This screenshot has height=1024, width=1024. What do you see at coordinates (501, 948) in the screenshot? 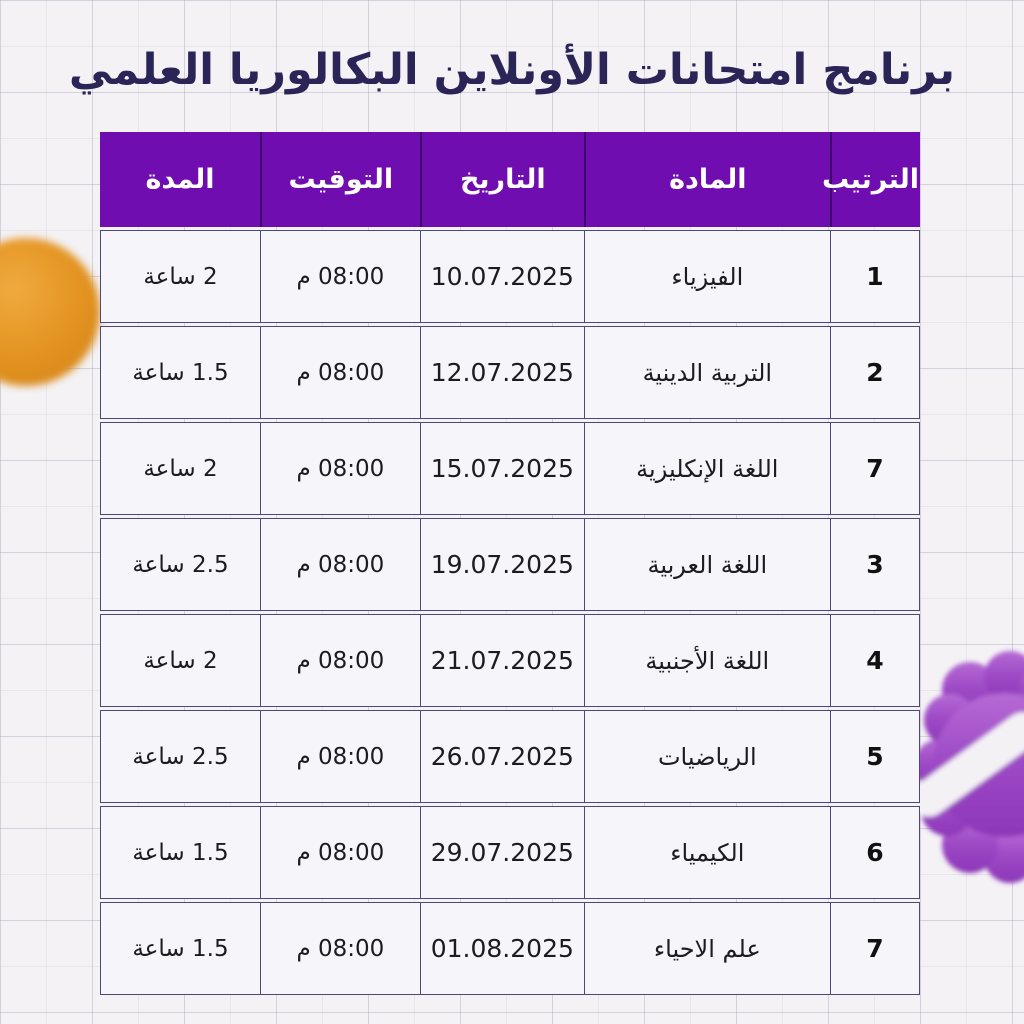
I see `date-cell: 01.08.2025` at bounding box center [501, 948].